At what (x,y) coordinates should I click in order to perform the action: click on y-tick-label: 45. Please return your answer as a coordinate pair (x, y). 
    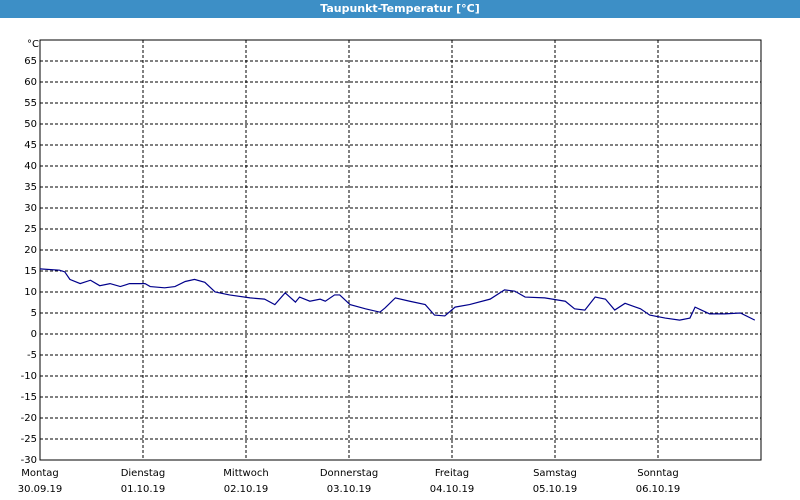
    Looking at the image, I should click on (30, 145).